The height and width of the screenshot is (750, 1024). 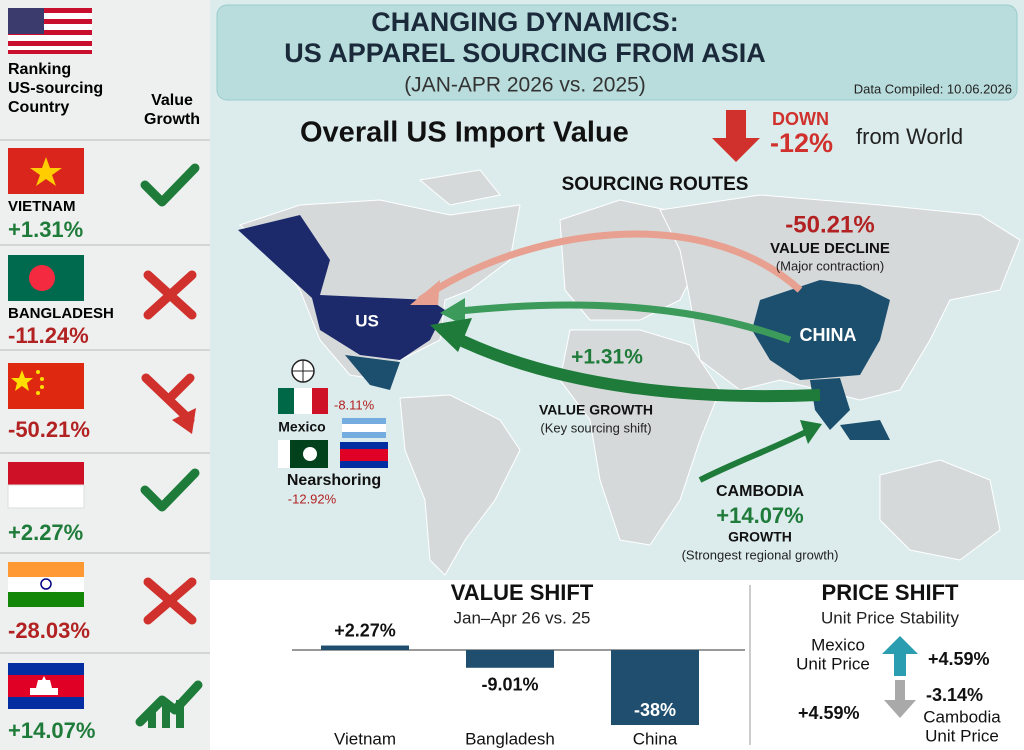 What do you see at coordinates (954, 695) in the screenshot?
I see `cambodia-price-change: -3.14%` at bounding box center [954, 695].